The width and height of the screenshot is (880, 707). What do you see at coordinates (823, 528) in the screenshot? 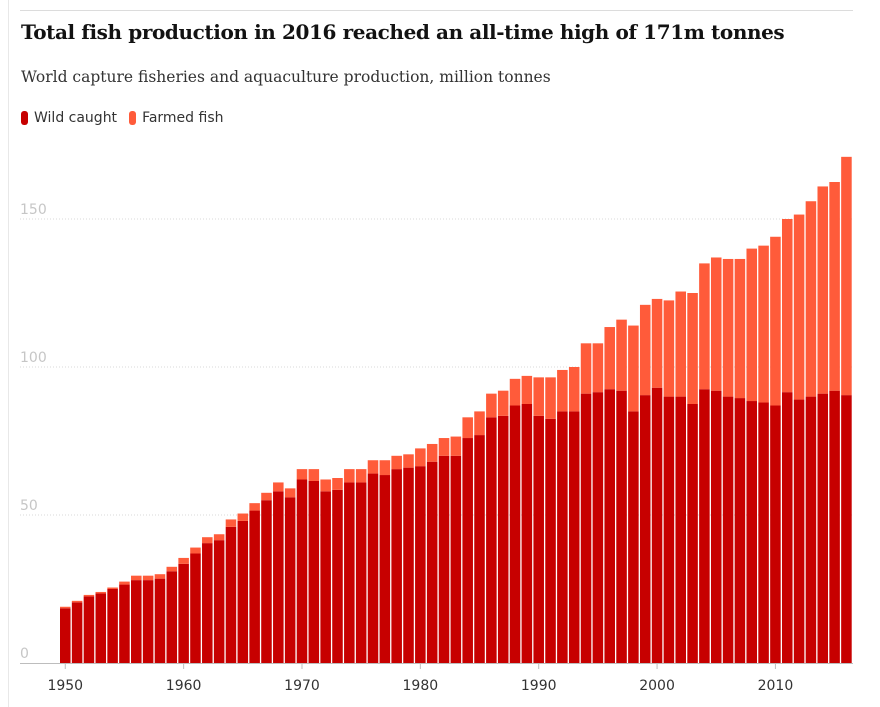
I see `bar-wild-caught-2014` at bounding box center [823, 528].